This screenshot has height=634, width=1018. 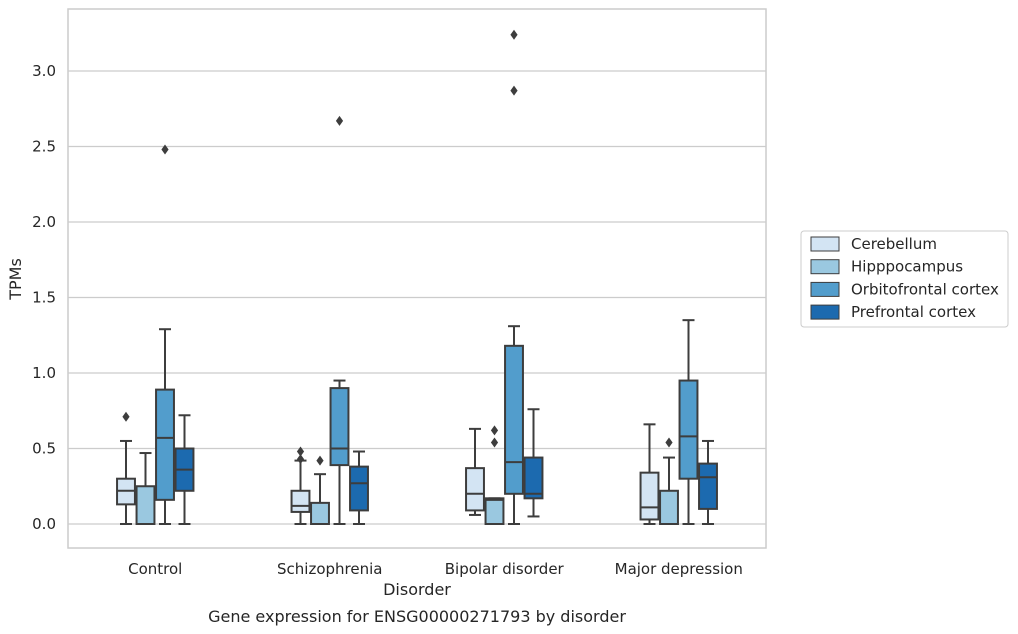 What do you see at coordinates (417, 589) in the screenshot?
I see `x-axis-label: Disorder` at bounding box center [417, 589].